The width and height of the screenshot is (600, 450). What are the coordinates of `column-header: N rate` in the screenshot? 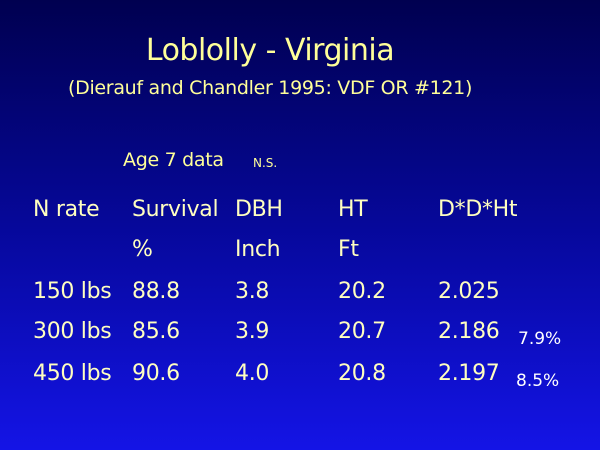 It's located at (66, 209).